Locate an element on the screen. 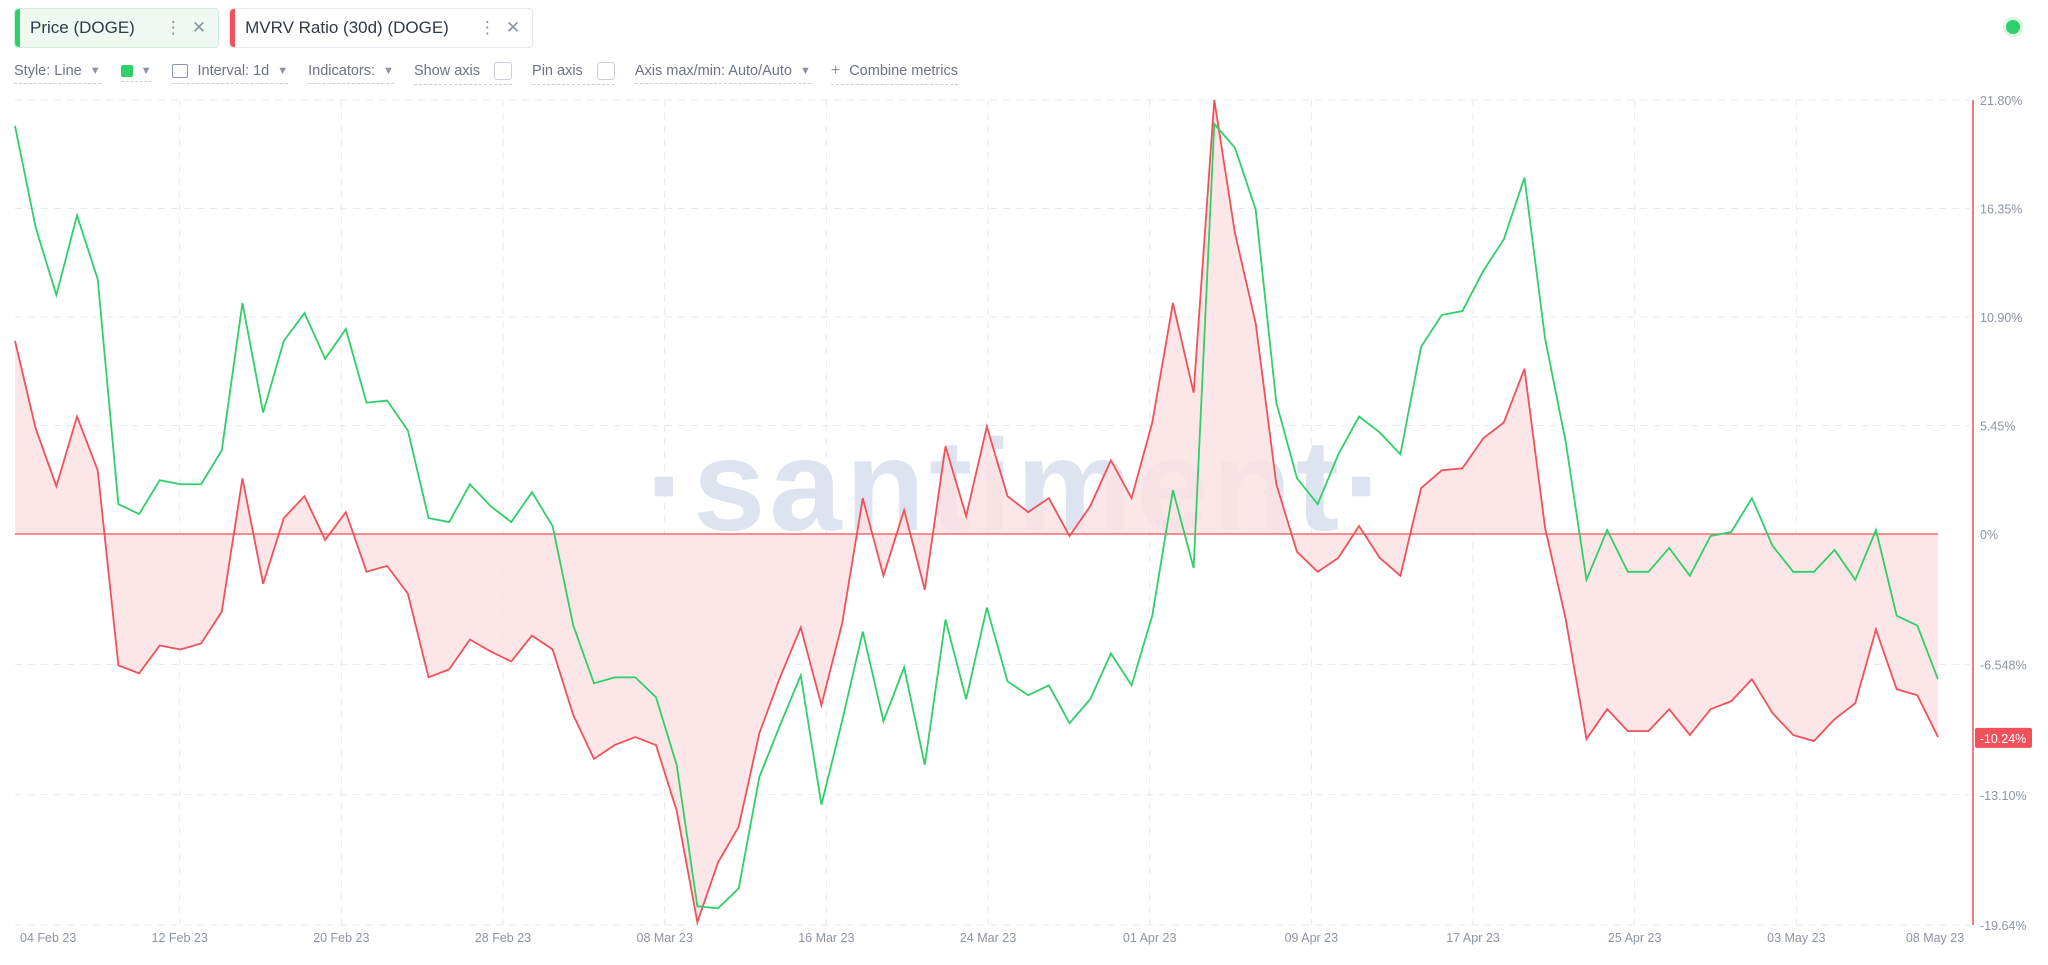  axis-range-label: Axis max/min: Auto/Auto is located at coordinates (713, 71).